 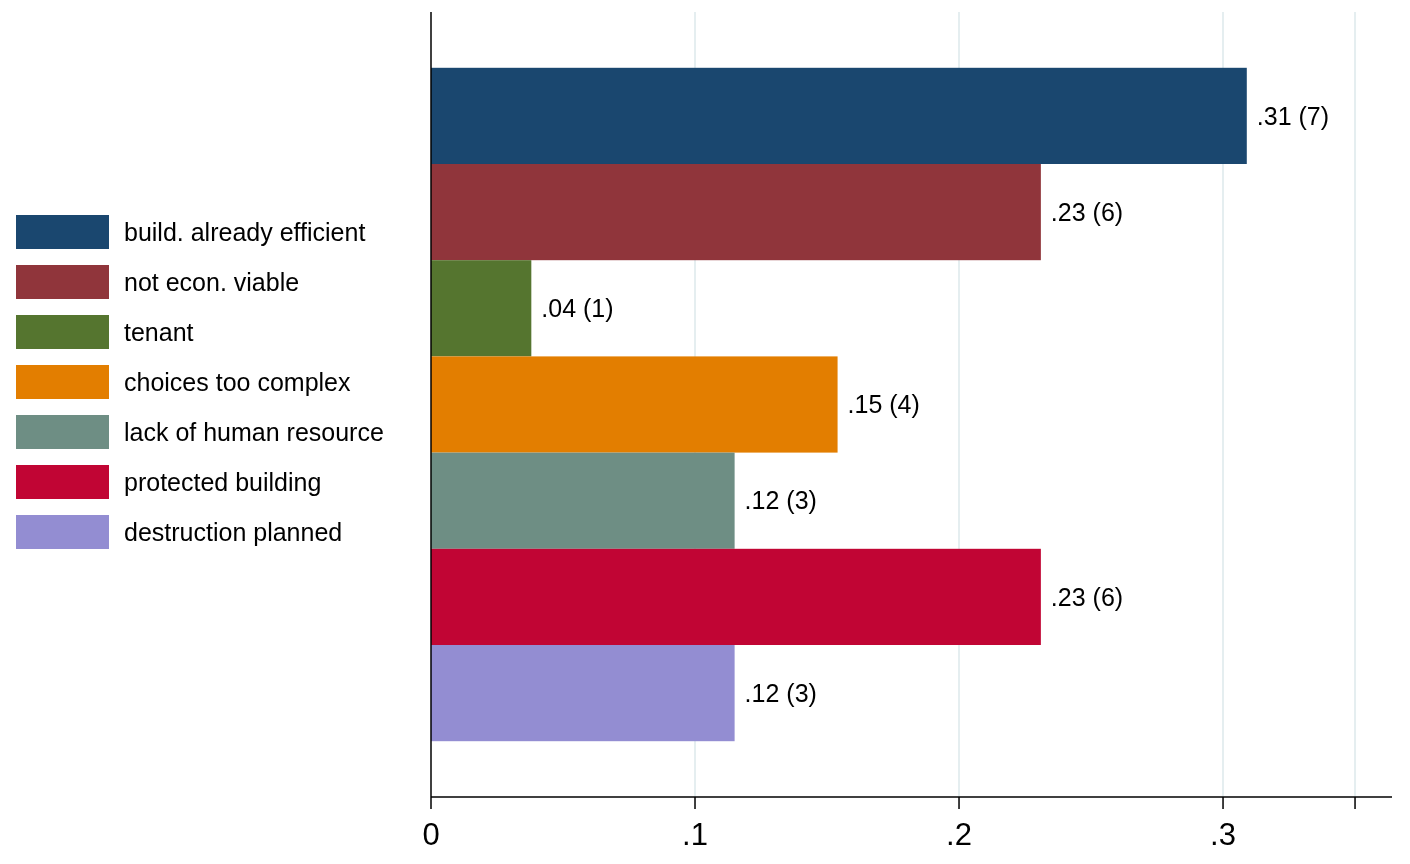 What do you see at coordinates (254, 431) in the screenshot?
I see `legend-label: lack of human resource` at bounding box center [254, 431].